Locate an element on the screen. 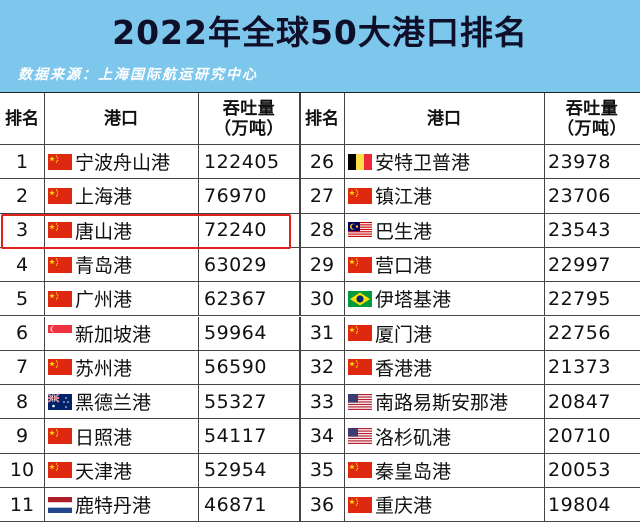 This screenshot has height=522, width=640. throughput-cell: 20847 is located at coordinates (579, 401).